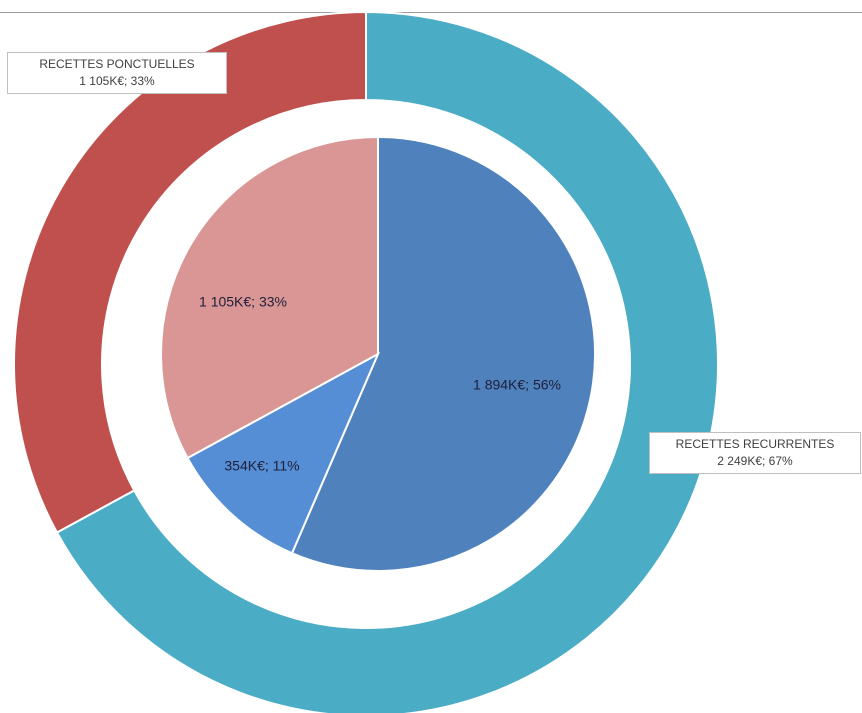 The image size is (862, 713). Describe the element at coordinates (755, 461) in the screenshot. I see `callout-recurrentes-value: 2 249K€; 67%` at that location.